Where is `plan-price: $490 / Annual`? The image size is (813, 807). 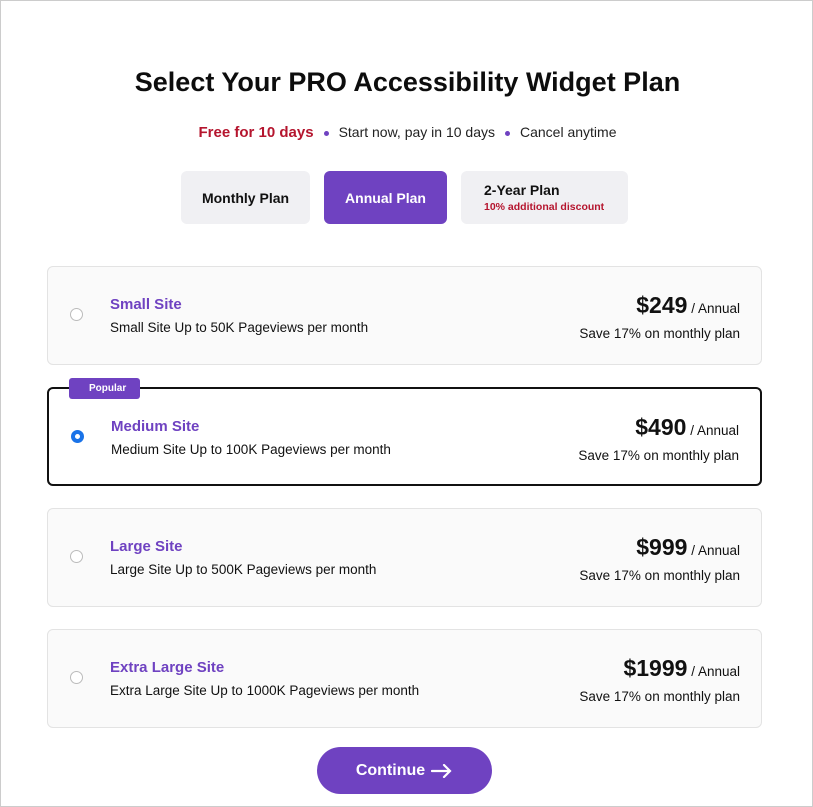
plan-price: $490 / Annual is located at coordinates (687, 427).